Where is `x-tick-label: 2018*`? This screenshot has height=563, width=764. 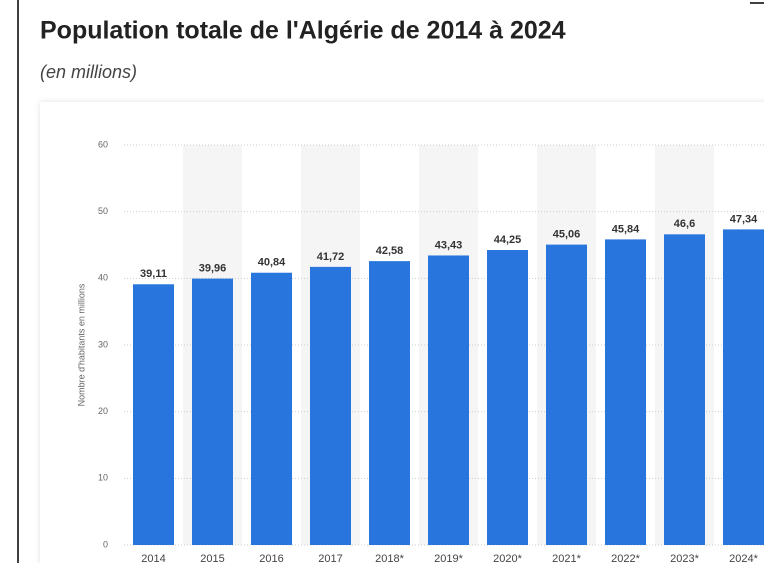 x-tick-label: 2018* is located at coordinates (389, 558).